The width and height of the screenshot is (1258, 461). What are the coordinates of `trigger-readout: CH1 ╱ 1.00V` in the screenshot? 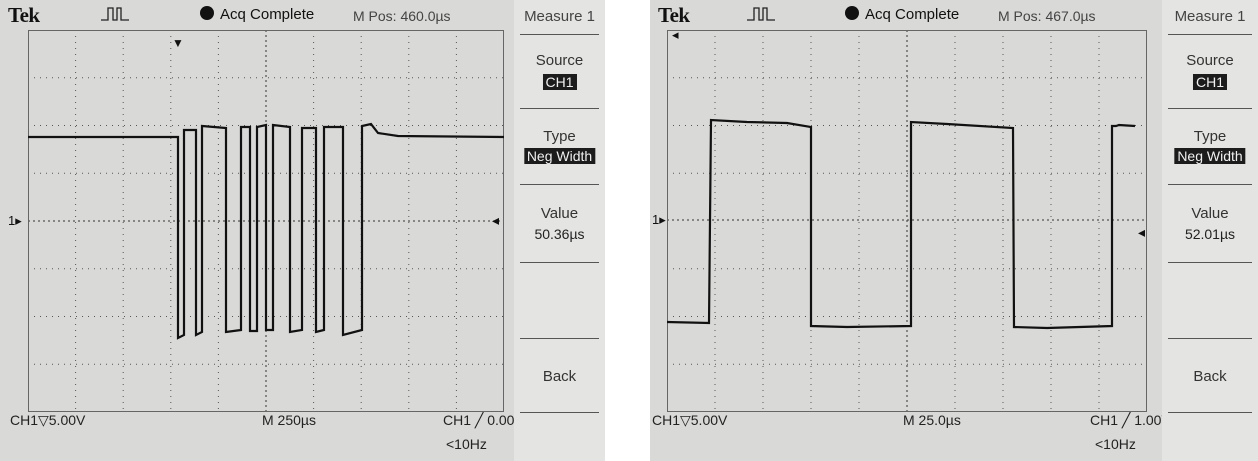 It's located at (1130, 420).